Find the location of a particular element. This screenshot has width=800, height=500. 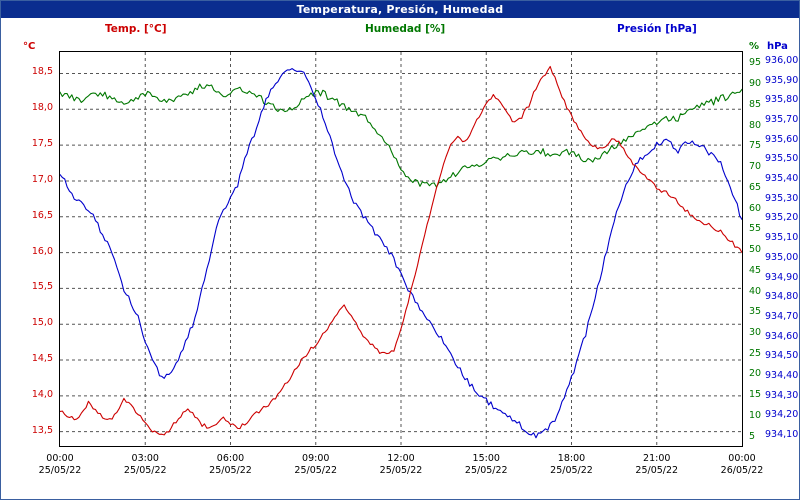

axis-hpa-tick: 935,50 is located at coordinates (782, 159).